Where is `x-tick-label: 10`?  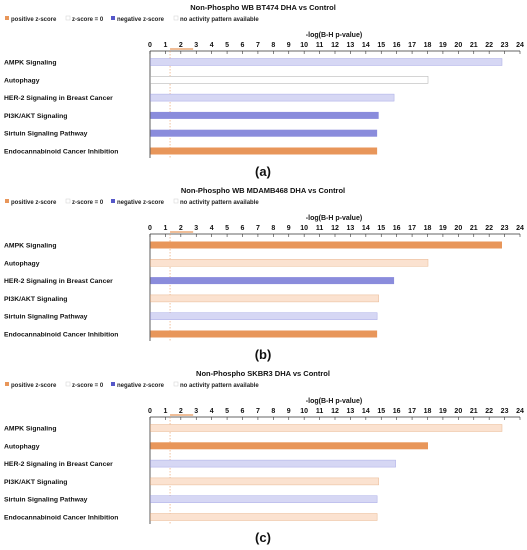 x-tick-label: 10 is located at coordinates (304, 228).